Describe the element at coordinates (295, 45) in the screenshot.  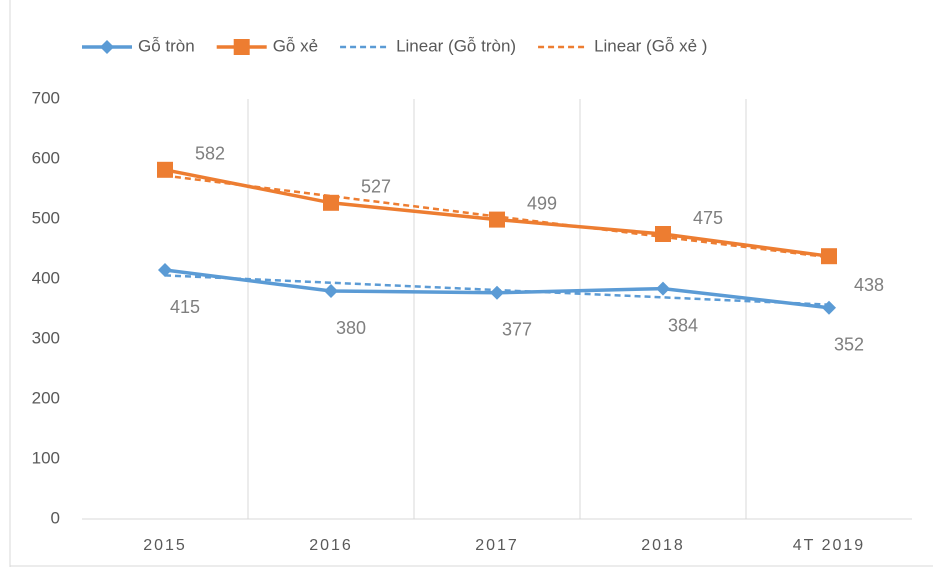
I see `legend-label: Gỗ xẻ` at that location.